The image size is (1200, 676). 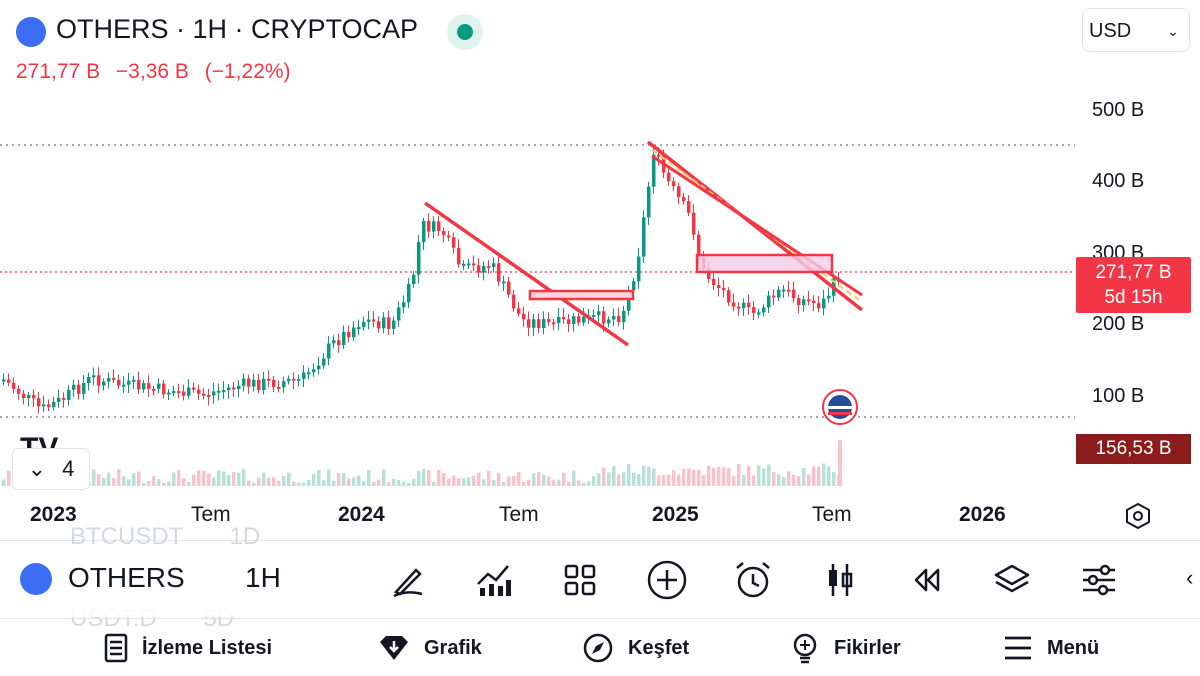 I want to click on settings-sliders-icon, so click(x=1099, y=580).